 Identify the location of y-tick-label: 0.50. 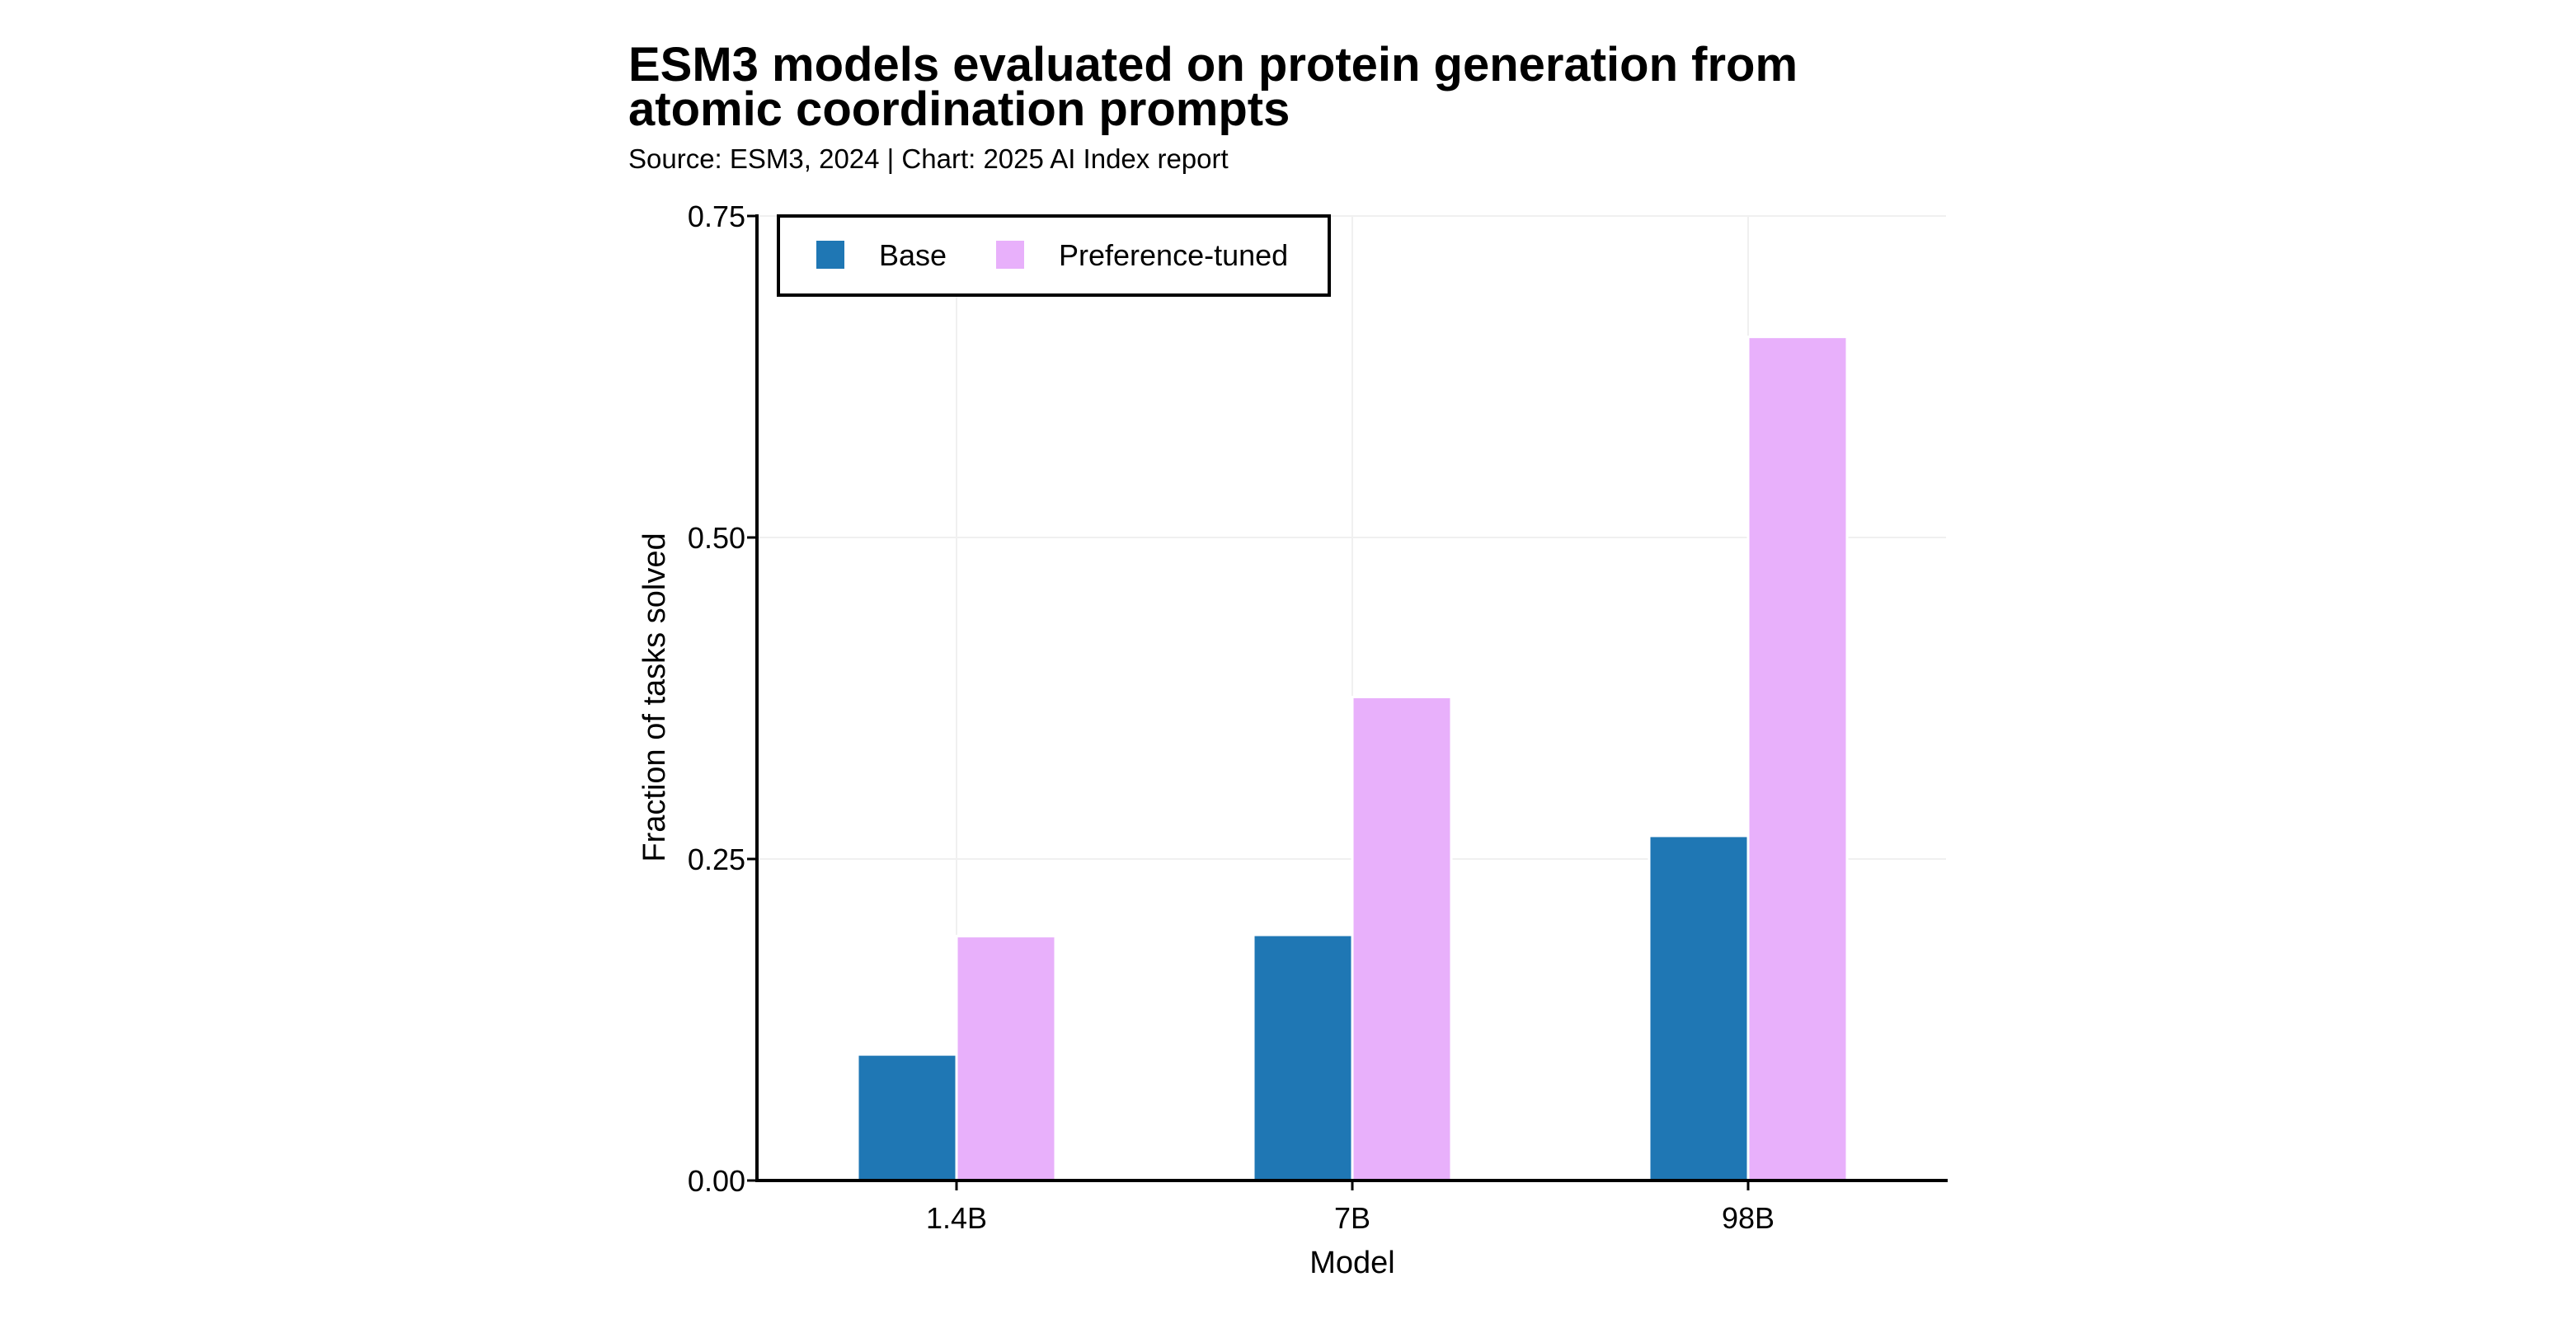
(716, 538).